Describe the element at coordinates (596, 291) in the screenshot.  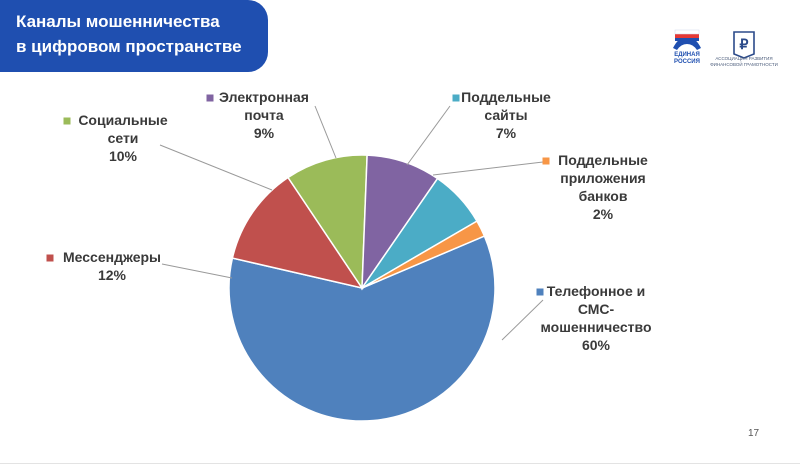
I see `slice-category-label-1: Телефонное и` at that location.